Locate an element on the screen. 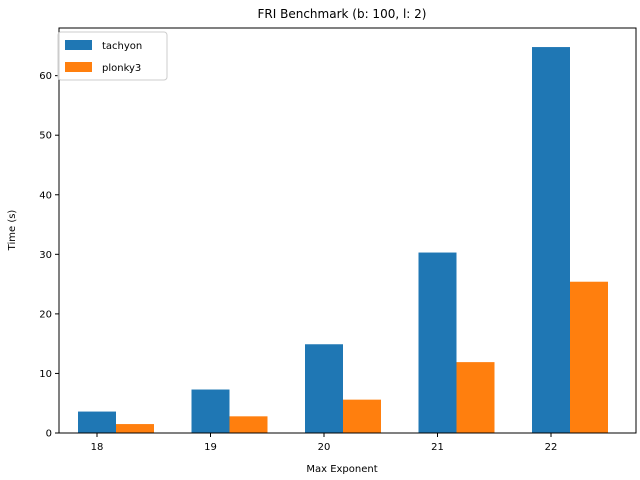  legend-label-plonky3: plonky3 is located at coordinates (121, 68).